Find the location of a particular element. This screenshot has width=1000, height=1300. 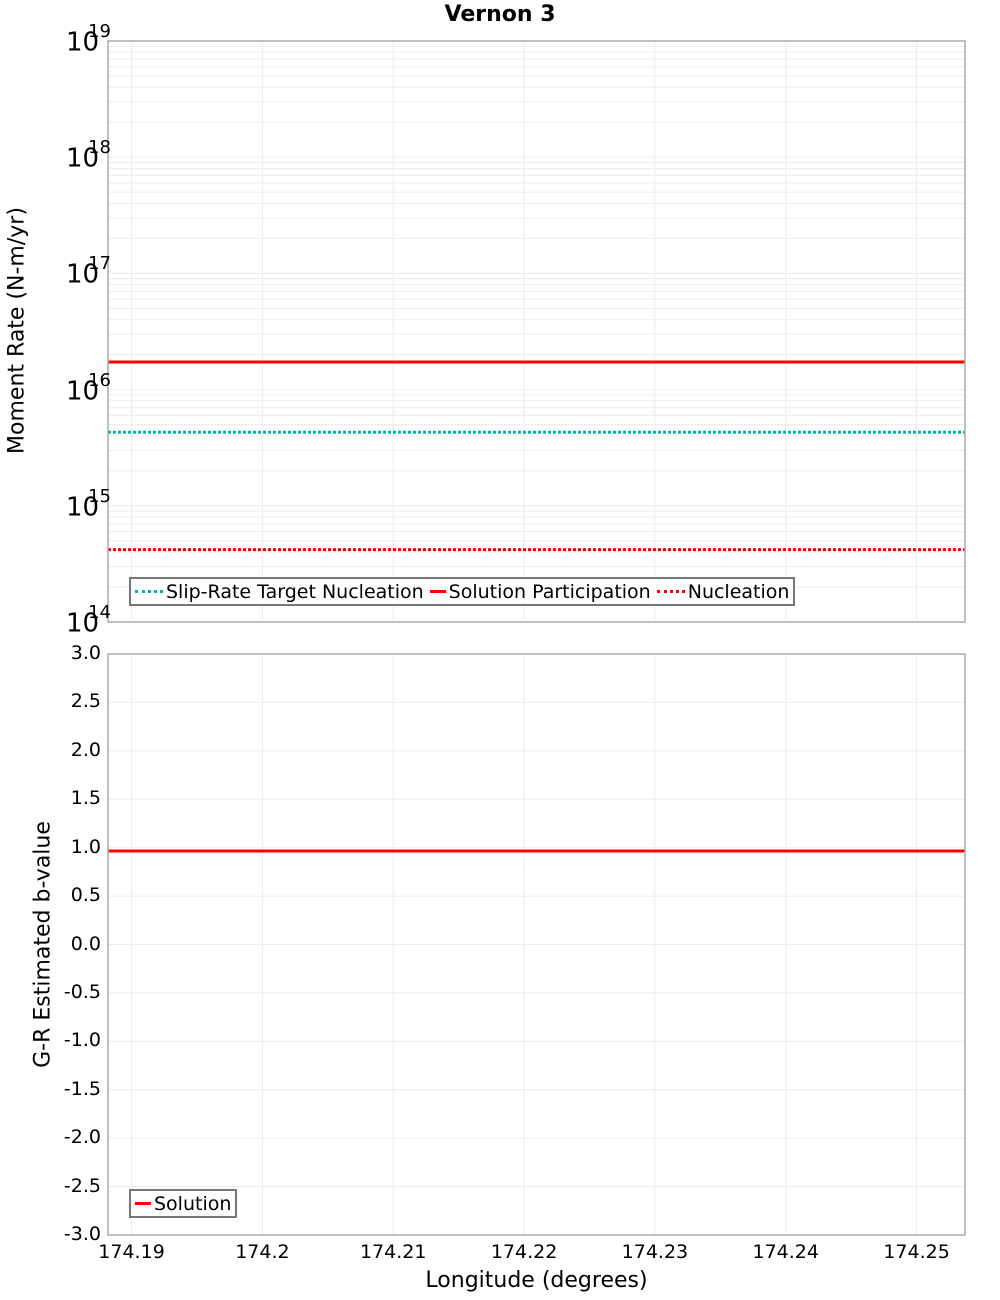

y-tick-label: -3.0 is located at coordinates (82, 1234).